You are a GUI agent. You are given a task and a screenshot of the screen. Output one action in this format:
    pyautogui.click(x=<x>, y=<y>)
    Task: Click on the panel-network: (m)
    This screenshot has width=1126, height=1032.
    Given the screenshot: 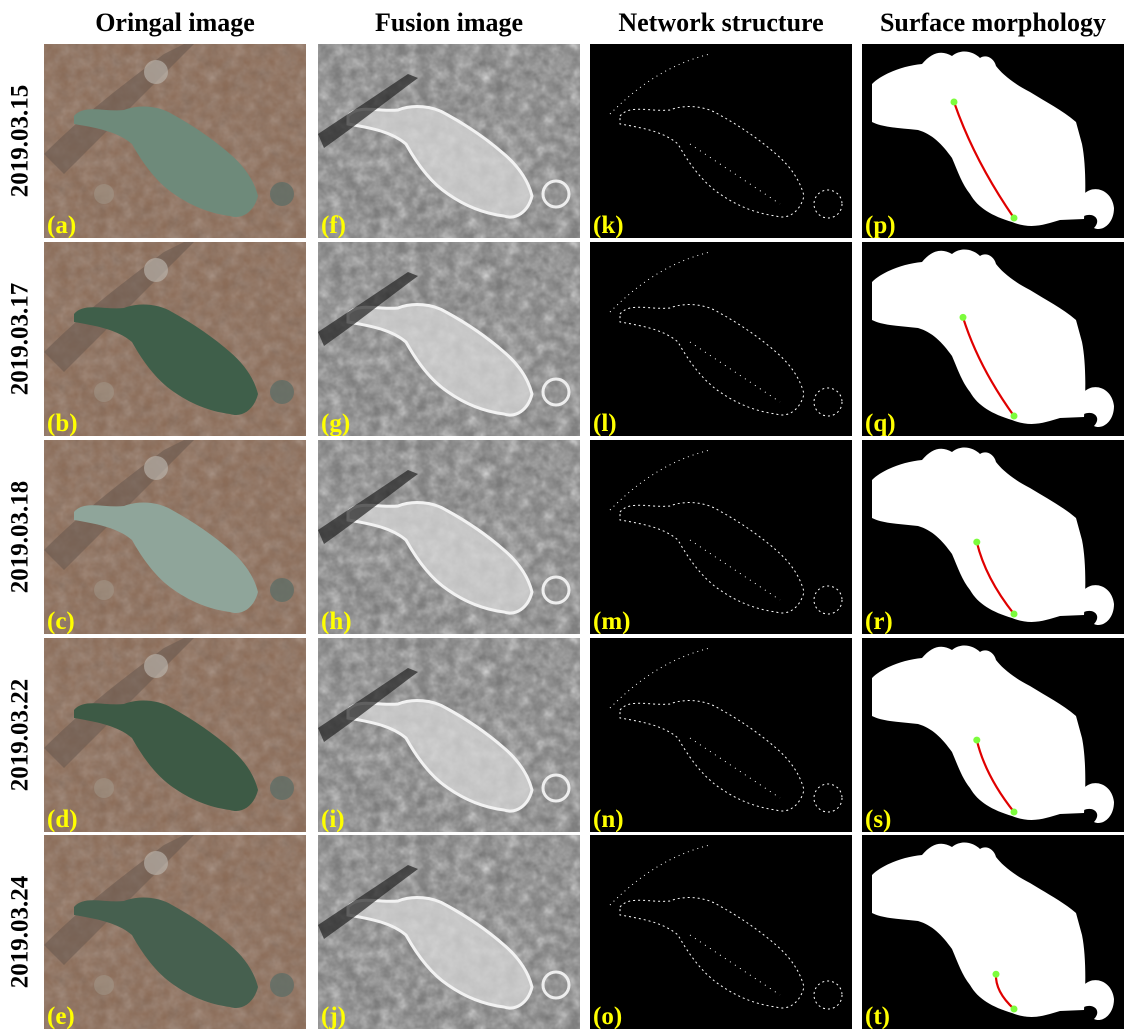 What is the action you would take?
    pyautogui.click(x=721, y=537)
    